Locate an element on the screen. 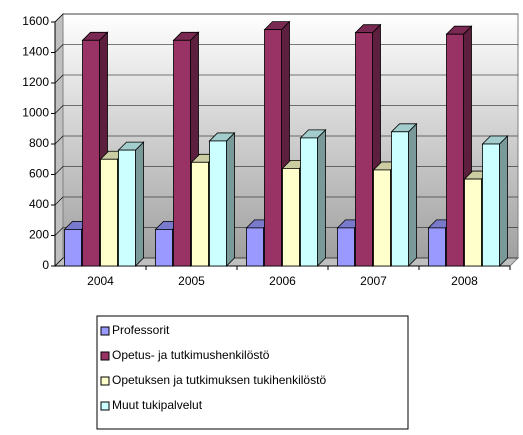 This screenshot has height=435, width=523. y-tick-label: 600 is located at coordinates (39, 174).